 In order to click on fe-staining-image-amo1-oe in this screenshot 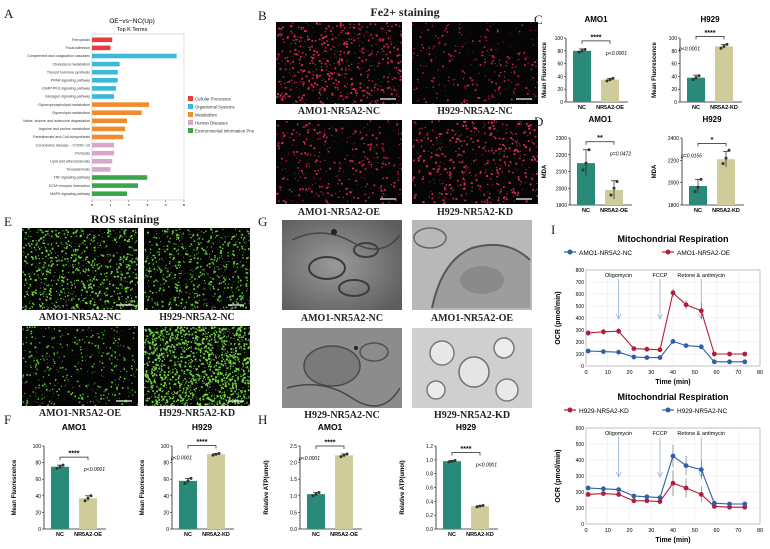, I will do `click(339, 162)`.